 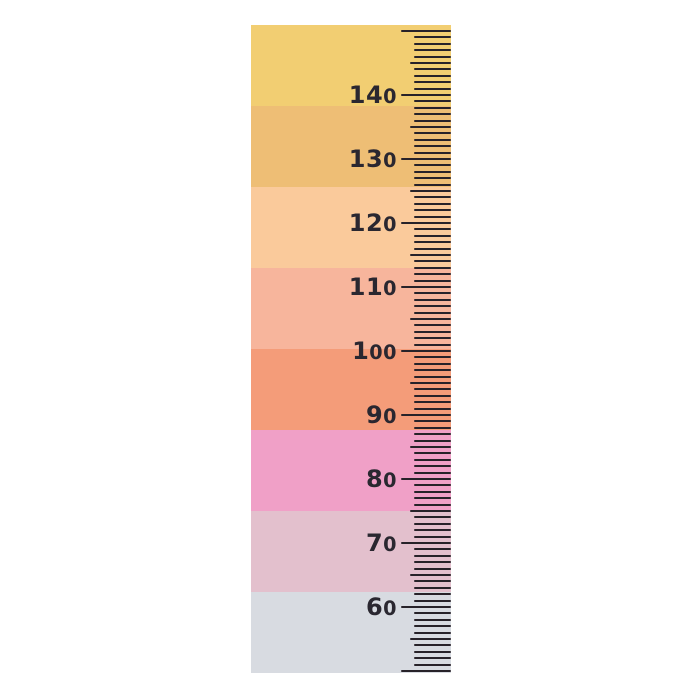 What do you see at coordinates (372, 287) in the screenshot?
I see `scale-label-110: 110` at bounding box center [372, 287].